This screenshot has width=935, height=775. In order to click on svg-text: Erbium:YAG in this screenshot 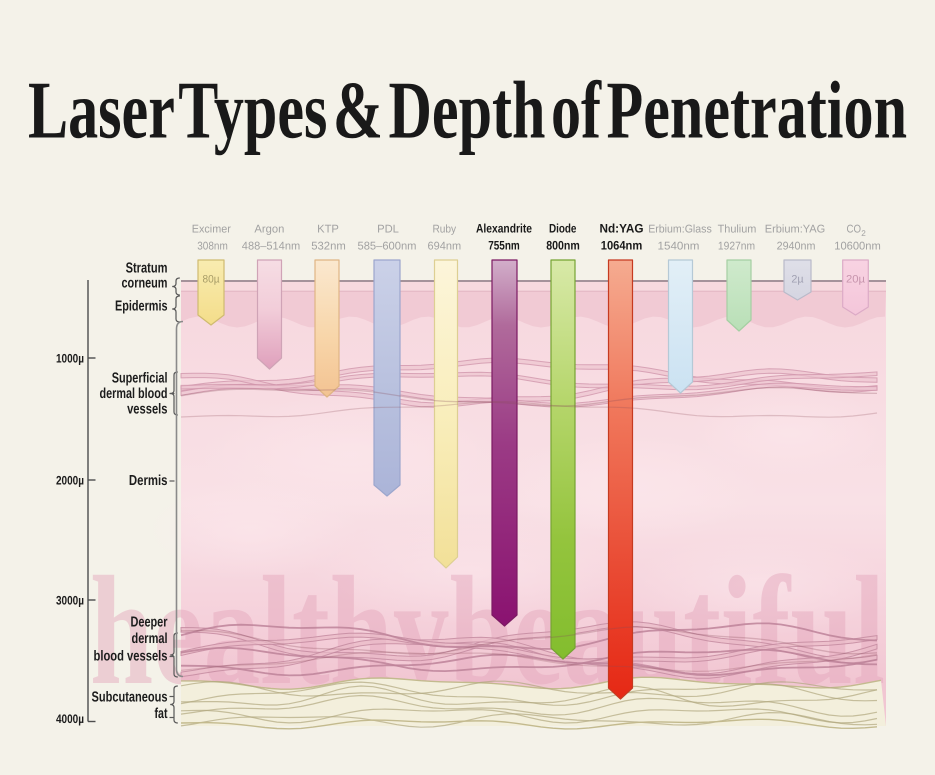, I will do `click(795, 230)`.